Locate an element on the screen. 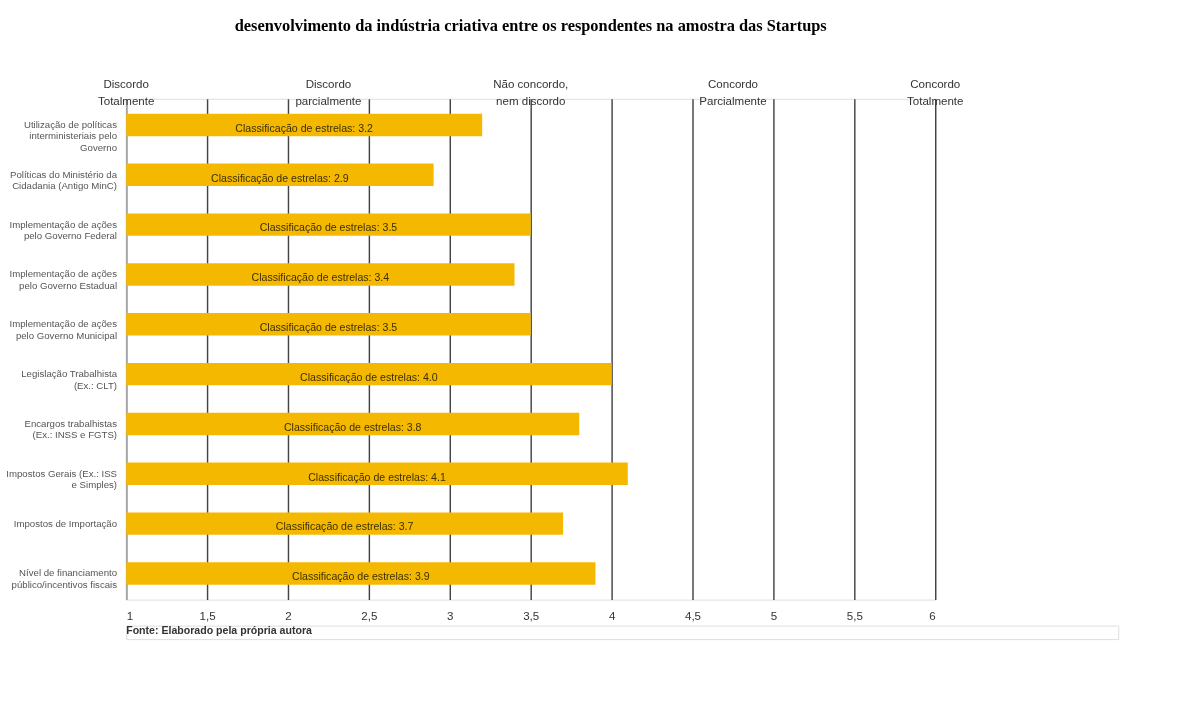 Image resolution: width=1177 pixels, height=704 pixels. y-tick-label: Implementação de ações pelo Governo Municipal is located at coordinates (63, 329).